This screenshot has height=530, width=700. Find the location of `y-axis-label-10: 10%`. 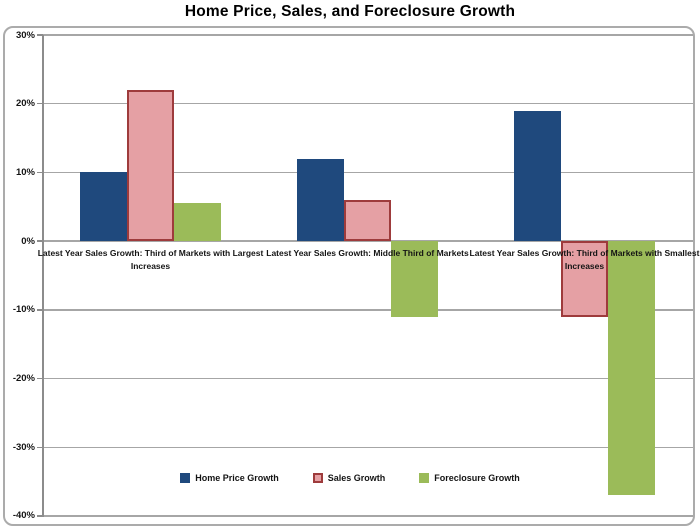

y-axis-label-10: 10% is located at coordinates (25, 172).